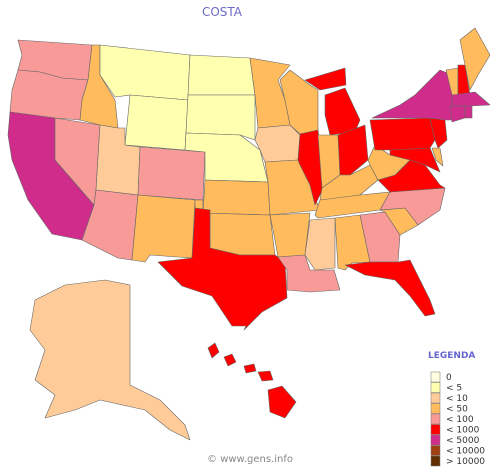  Describe the element at coordinates (457, 410) in the screenshot. I see `legend-label: < 50` at that location.